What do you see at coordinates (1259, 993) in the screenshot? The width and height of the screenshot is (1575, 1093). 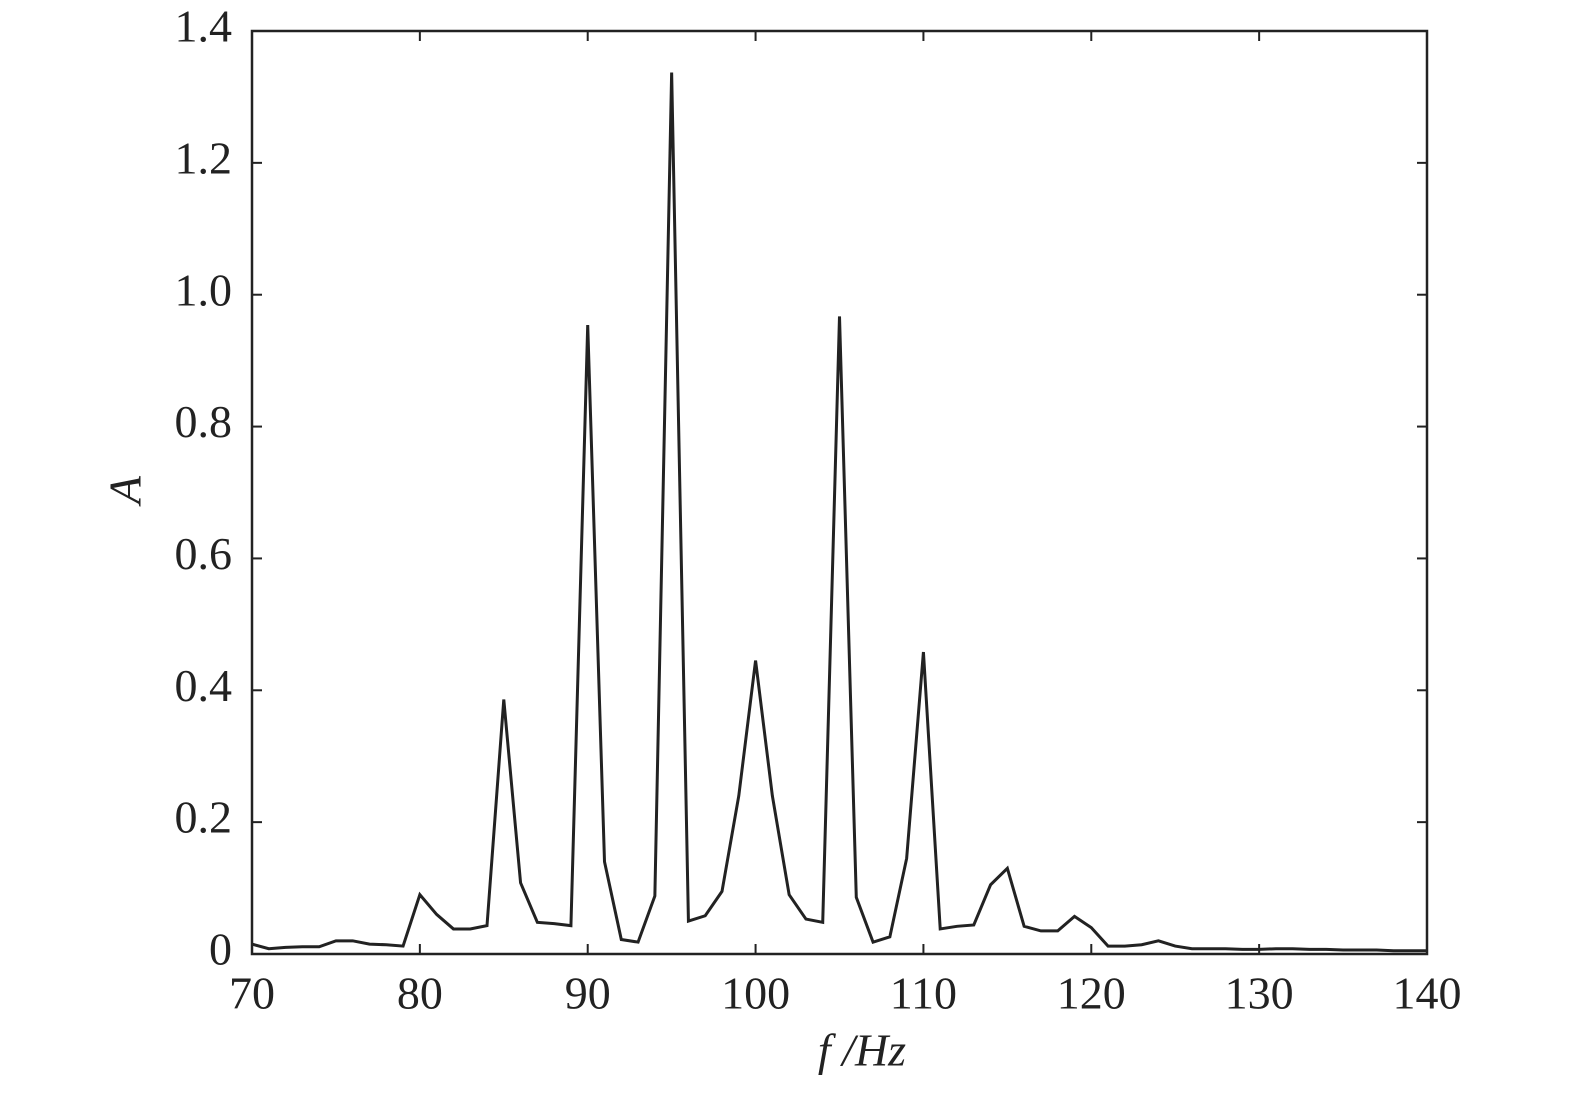 I see `x-tick-label: 130` at bounding box center [1259, 993].